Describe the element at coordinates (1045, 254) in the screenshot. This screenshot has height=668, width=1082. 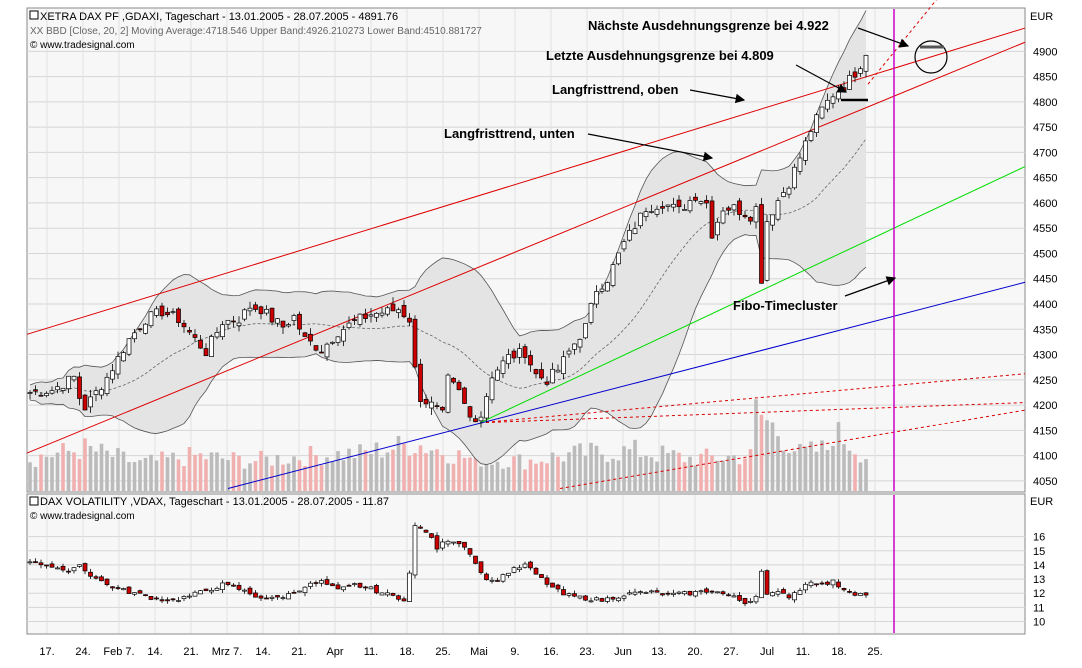
I see `price-tick-label: 4500` at that location.